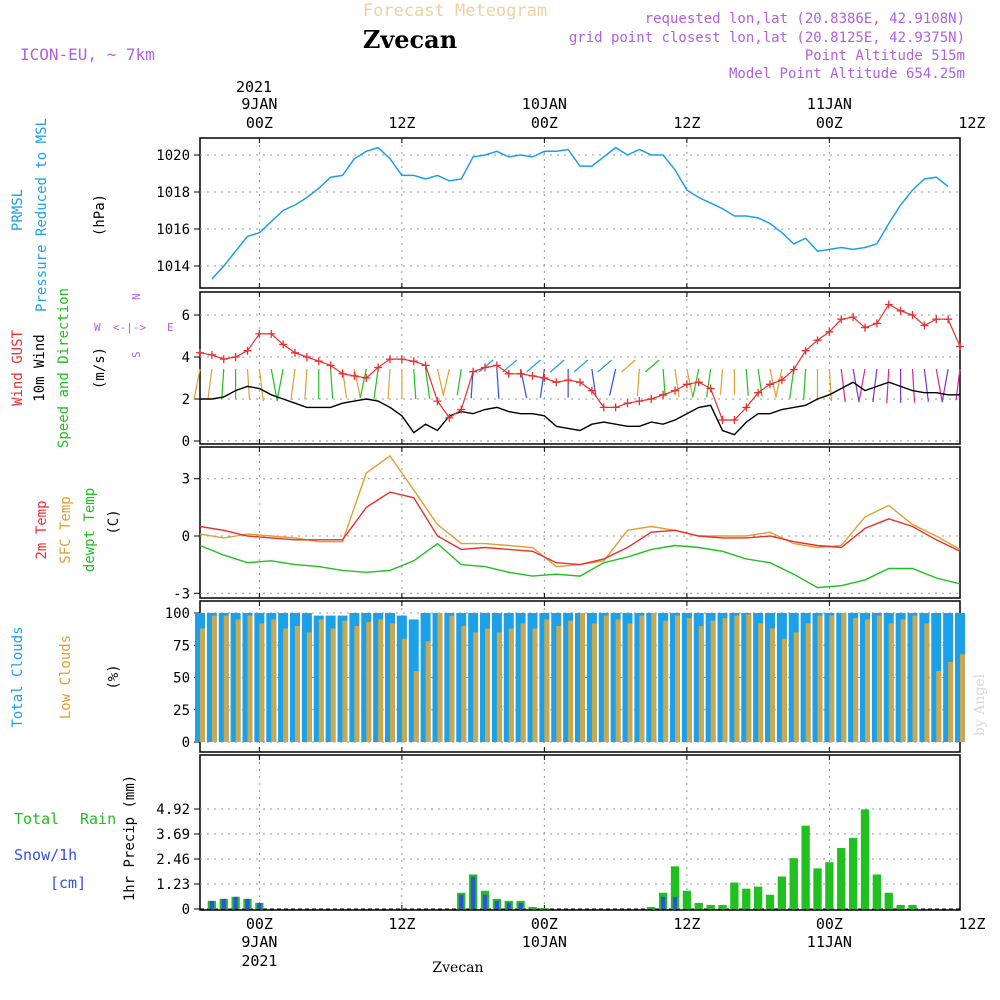 This screenshot has width=1000, height=1000. Describe the element at coordinates (181, 679) in the screenshot. I see `y-tick-label: 50` at that location.